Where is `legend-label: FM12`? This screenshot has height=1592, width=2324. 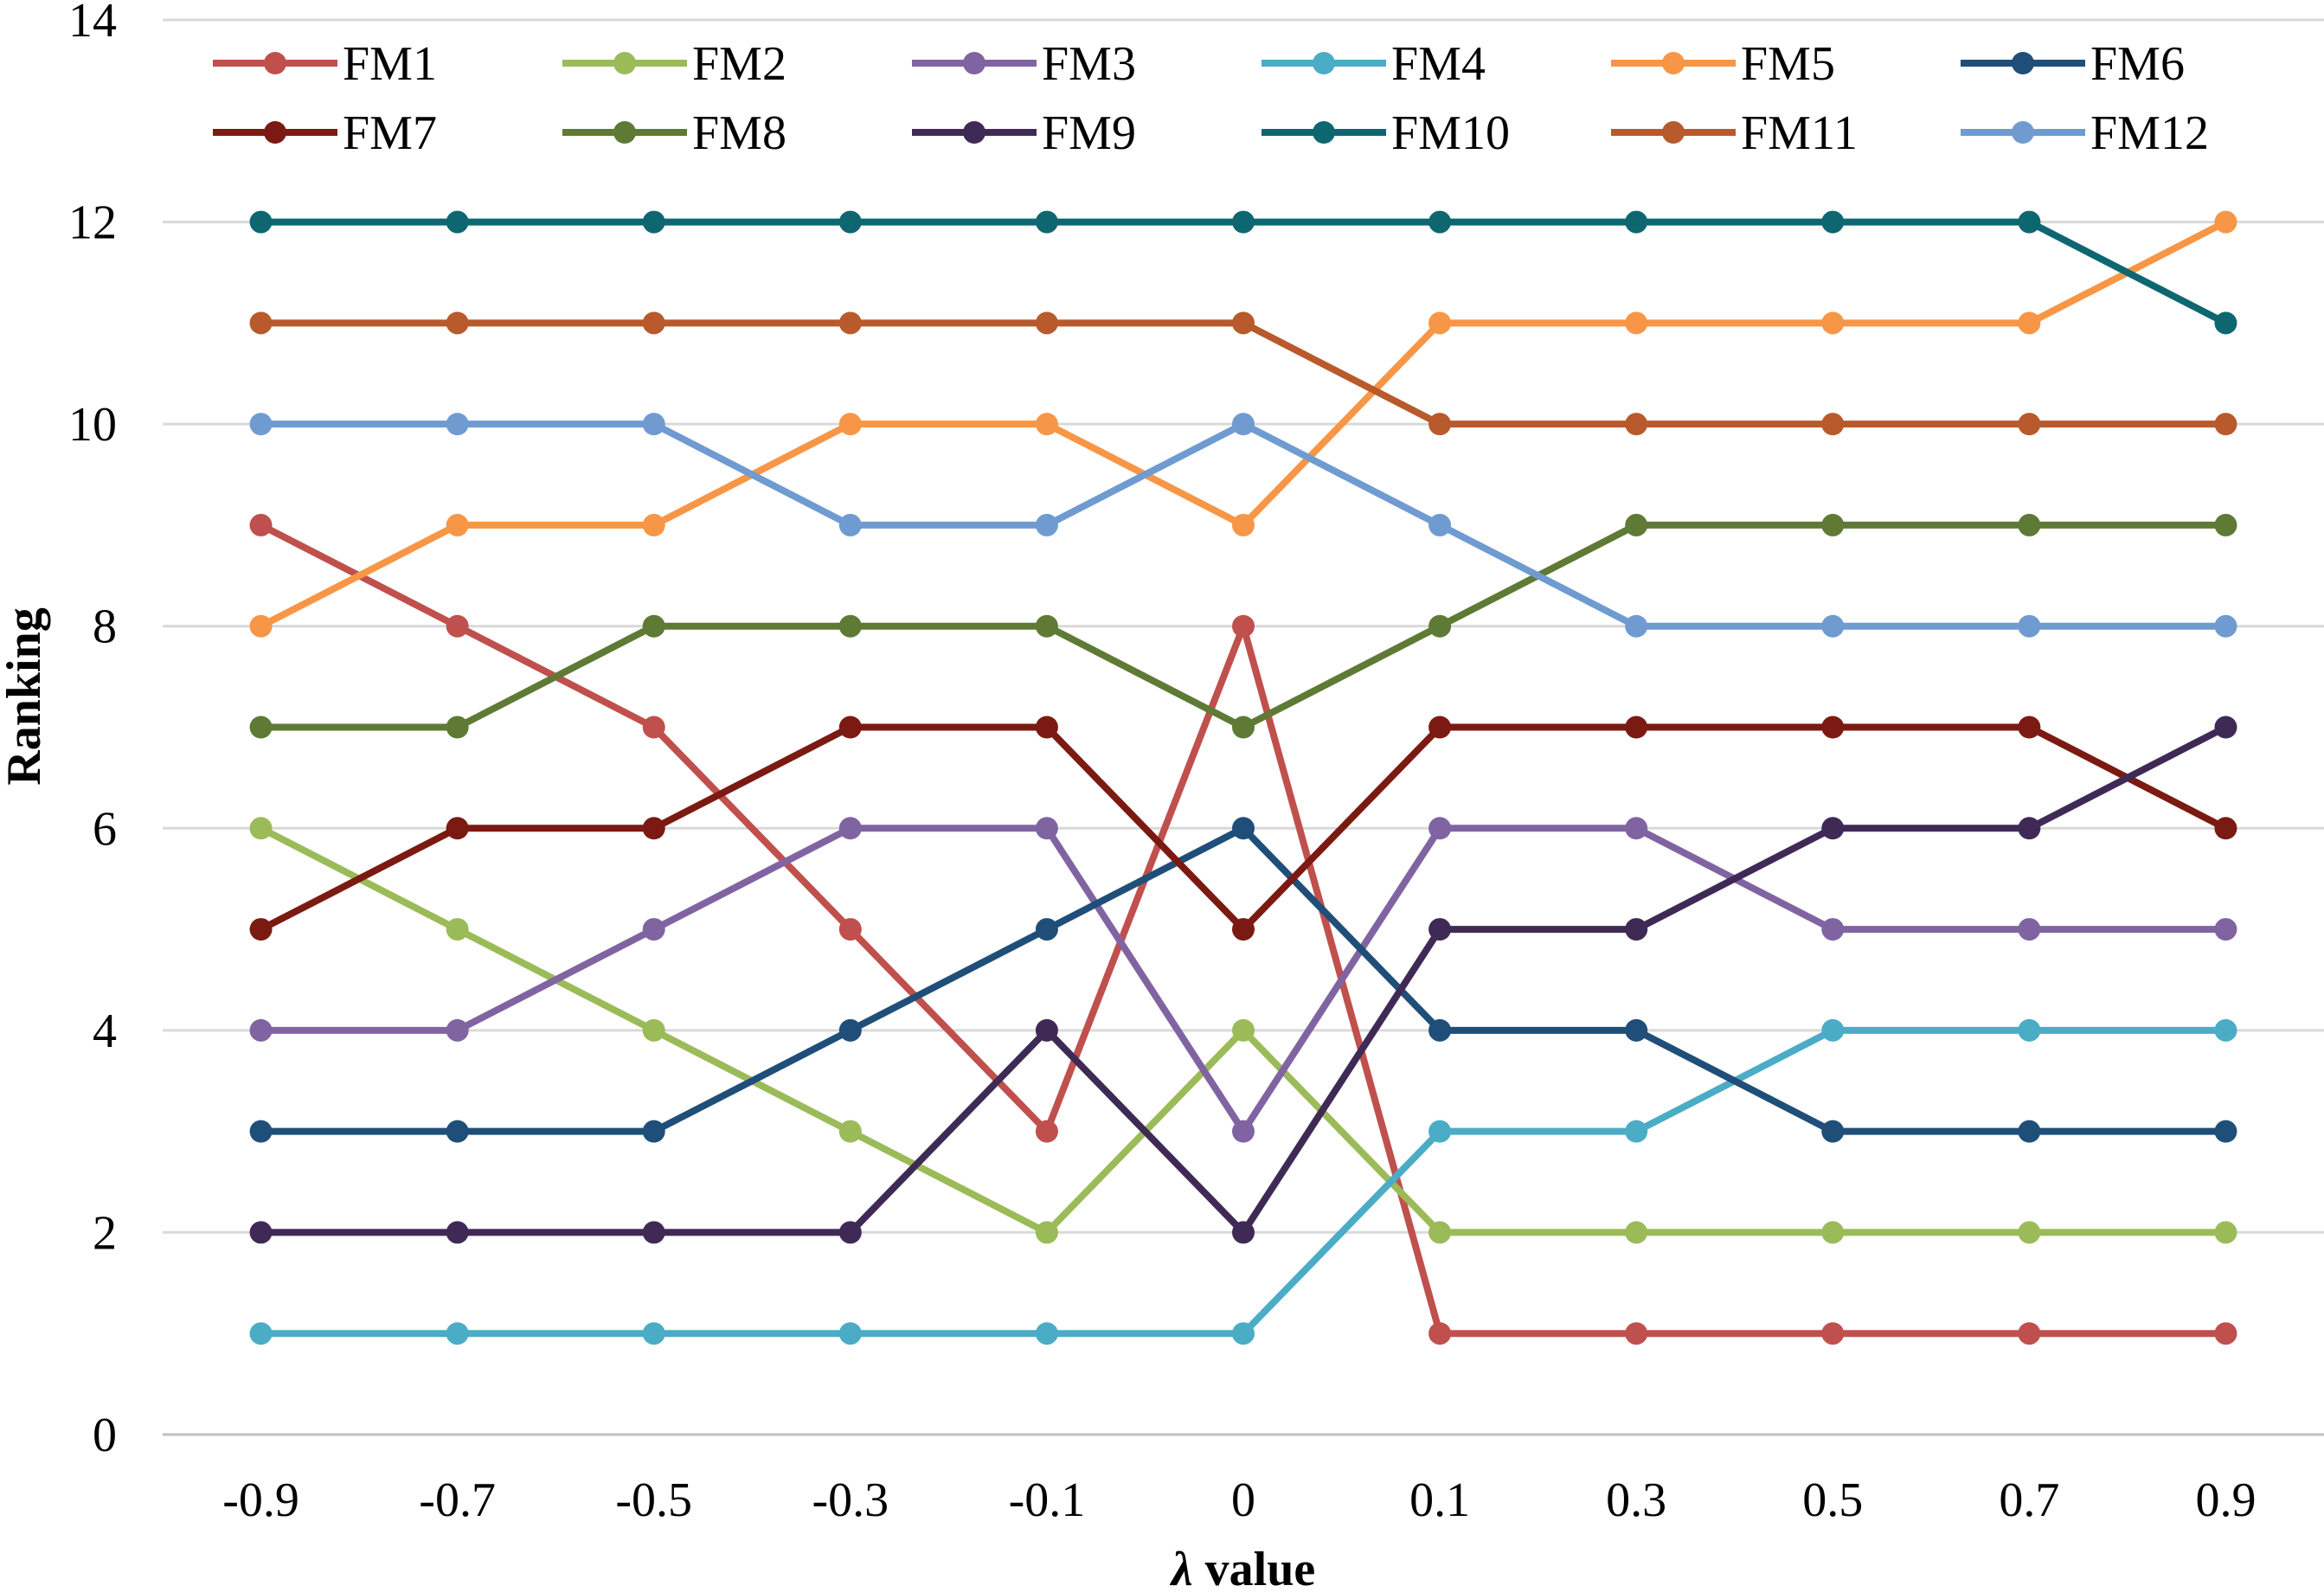 legend-label: FM12 is located at coordinates (2149, 133).